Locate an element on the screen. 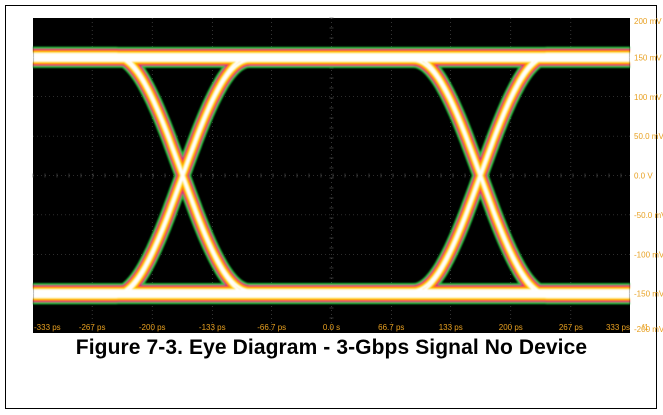 This screenshot has height=415, width=663. x-tick-label: -200 ps is located at coordinates (152, 327).